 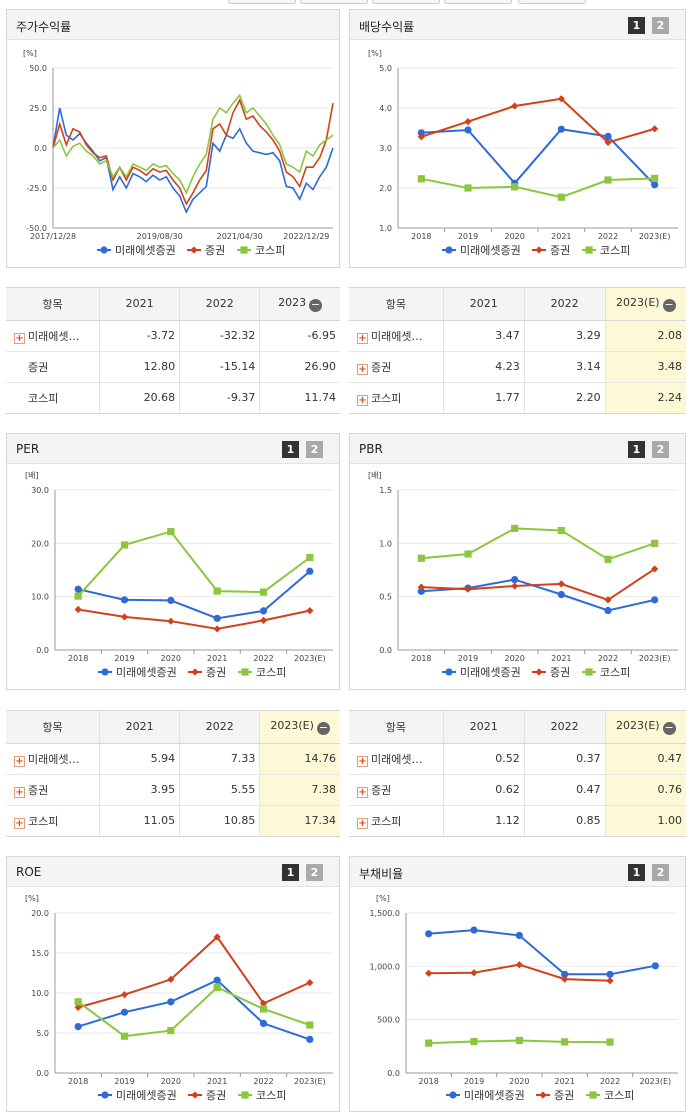 What do you see at coordinates (517, 304) in the screenshot?
I see `table-header-row: 항목 2021 2022 2023(E) −` at bounding box center [517, 304].